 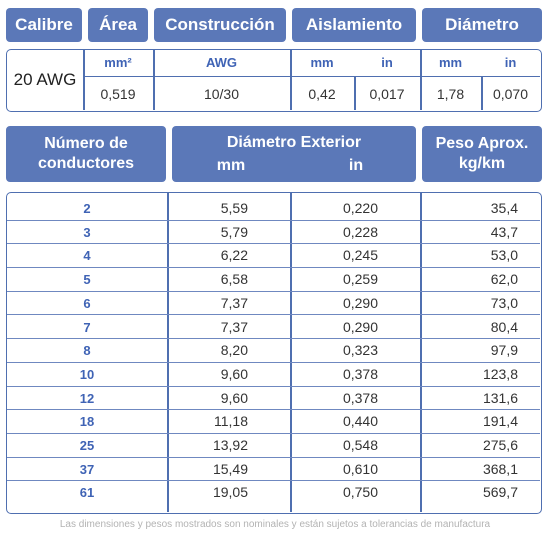 I want to click on header-mm: mm, so click(x=231, y=165).